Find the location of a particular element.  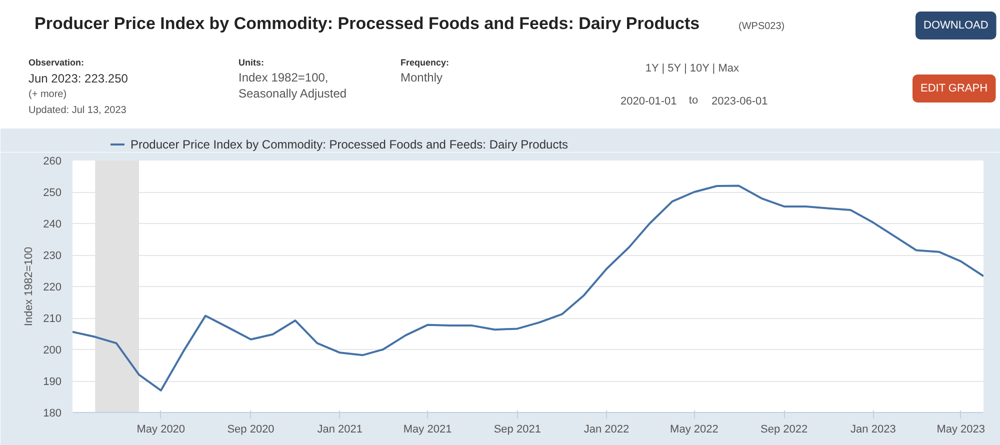

text: Updated: Jul 13, 2023 is located at coordinates (77, 110).